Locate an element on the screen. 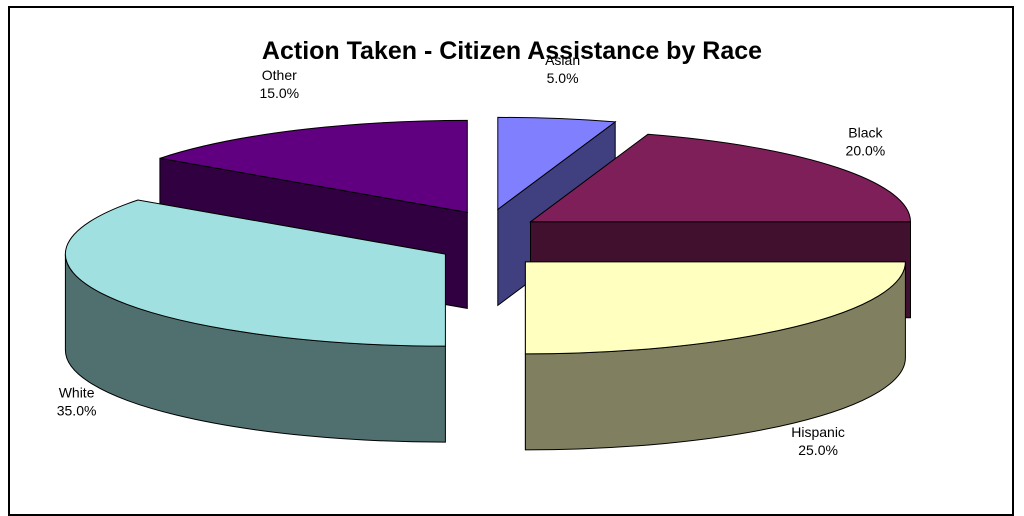  data-label-name: Hispanic is located at coordinates (818, 432).